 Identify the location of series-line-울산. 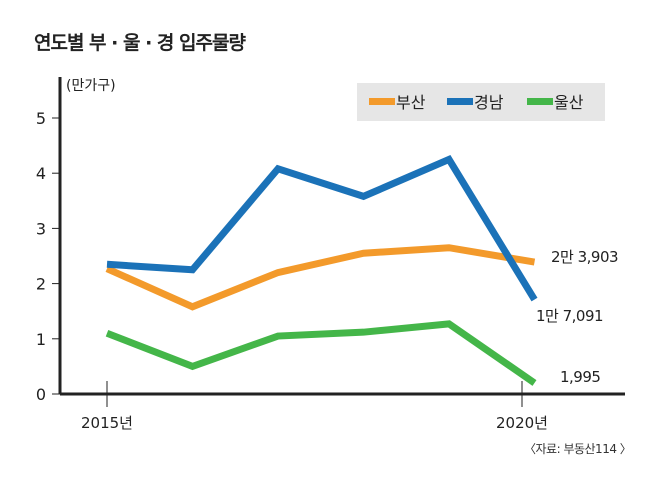
(321, 353).